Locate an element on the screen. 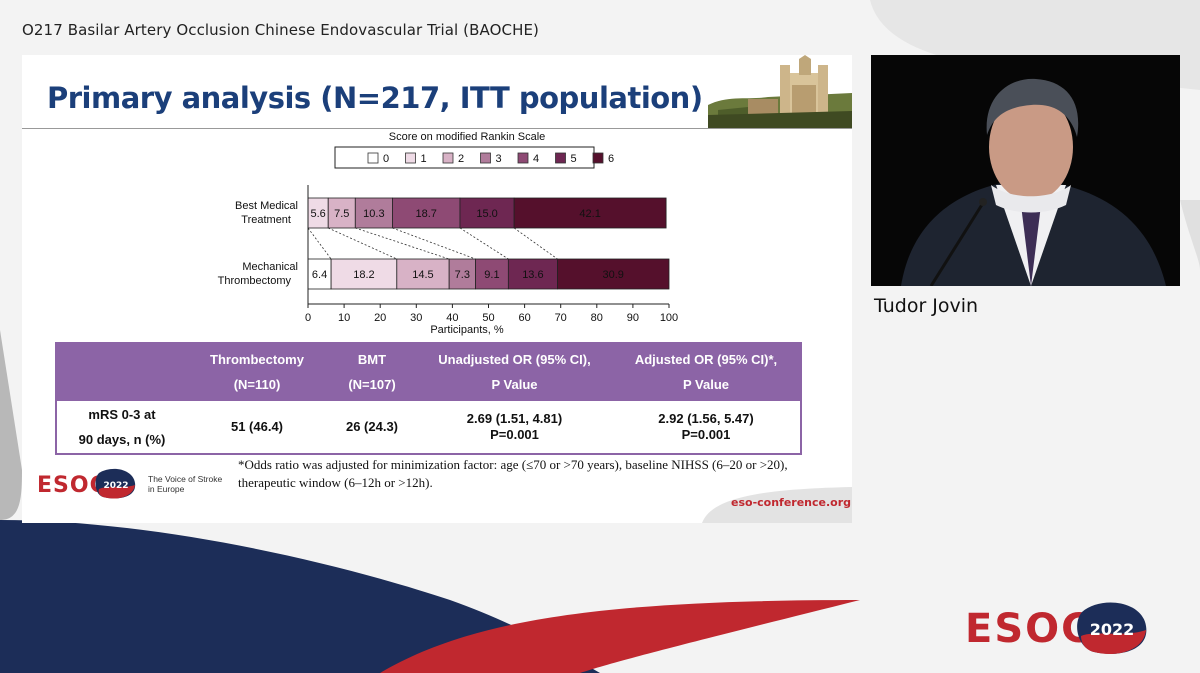 Image resolution: width=1200 pixels, height=673 pixels. chart-x-tick-label: 40 is located at coordinates (452, 318).